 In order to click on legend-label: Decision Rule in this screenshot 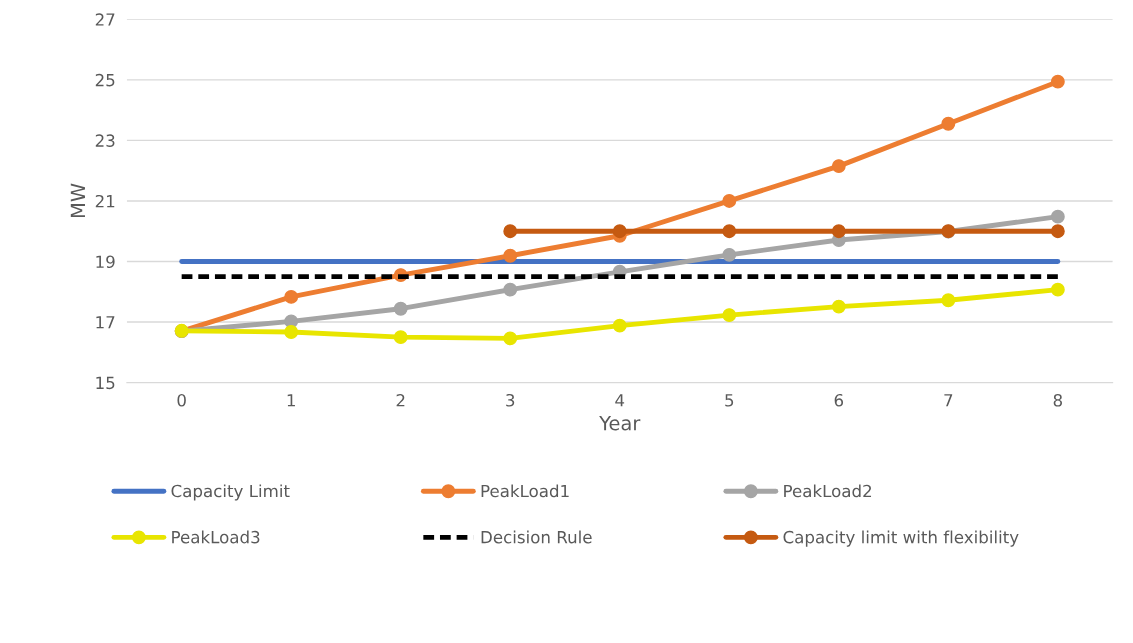, I will do `click(536, 537)`.